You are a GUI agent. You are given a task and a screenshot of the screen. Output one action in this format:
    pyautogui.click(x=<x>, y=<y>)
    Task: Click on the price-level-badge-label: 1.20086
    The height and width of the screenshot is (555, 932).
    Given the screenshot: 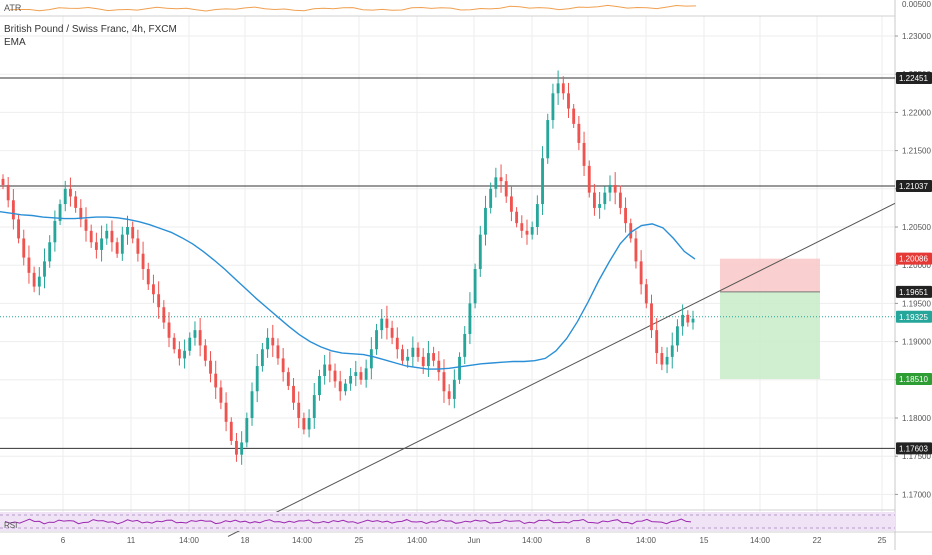 What is the action you would take?
    pyautogui.click(x=913, y=259)
    